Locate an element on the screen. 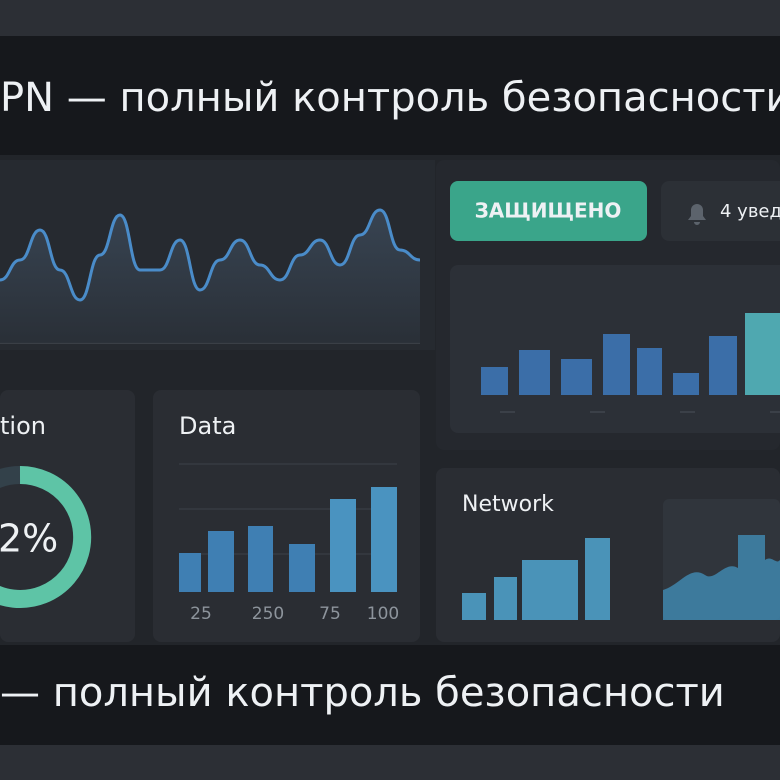  status-button is located at coordinates (548, 211).